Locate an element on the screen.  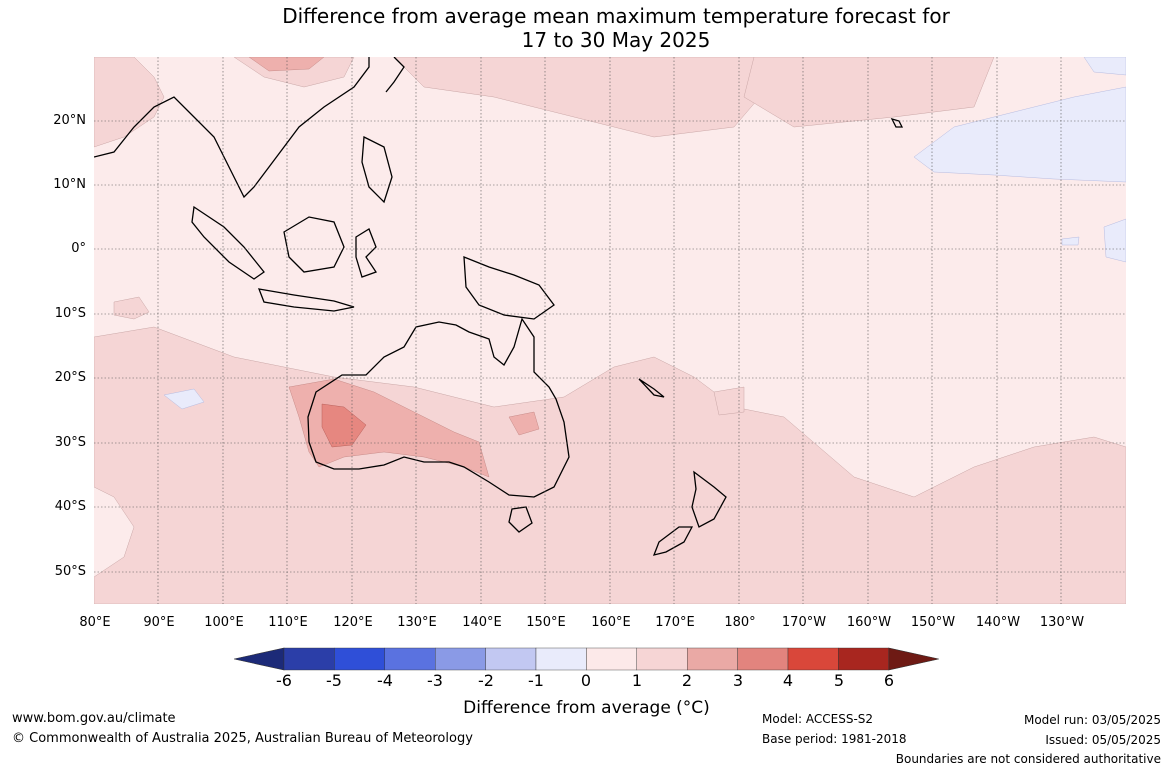
lon-label-90e: 90°E is located at coordinates (159, 622).